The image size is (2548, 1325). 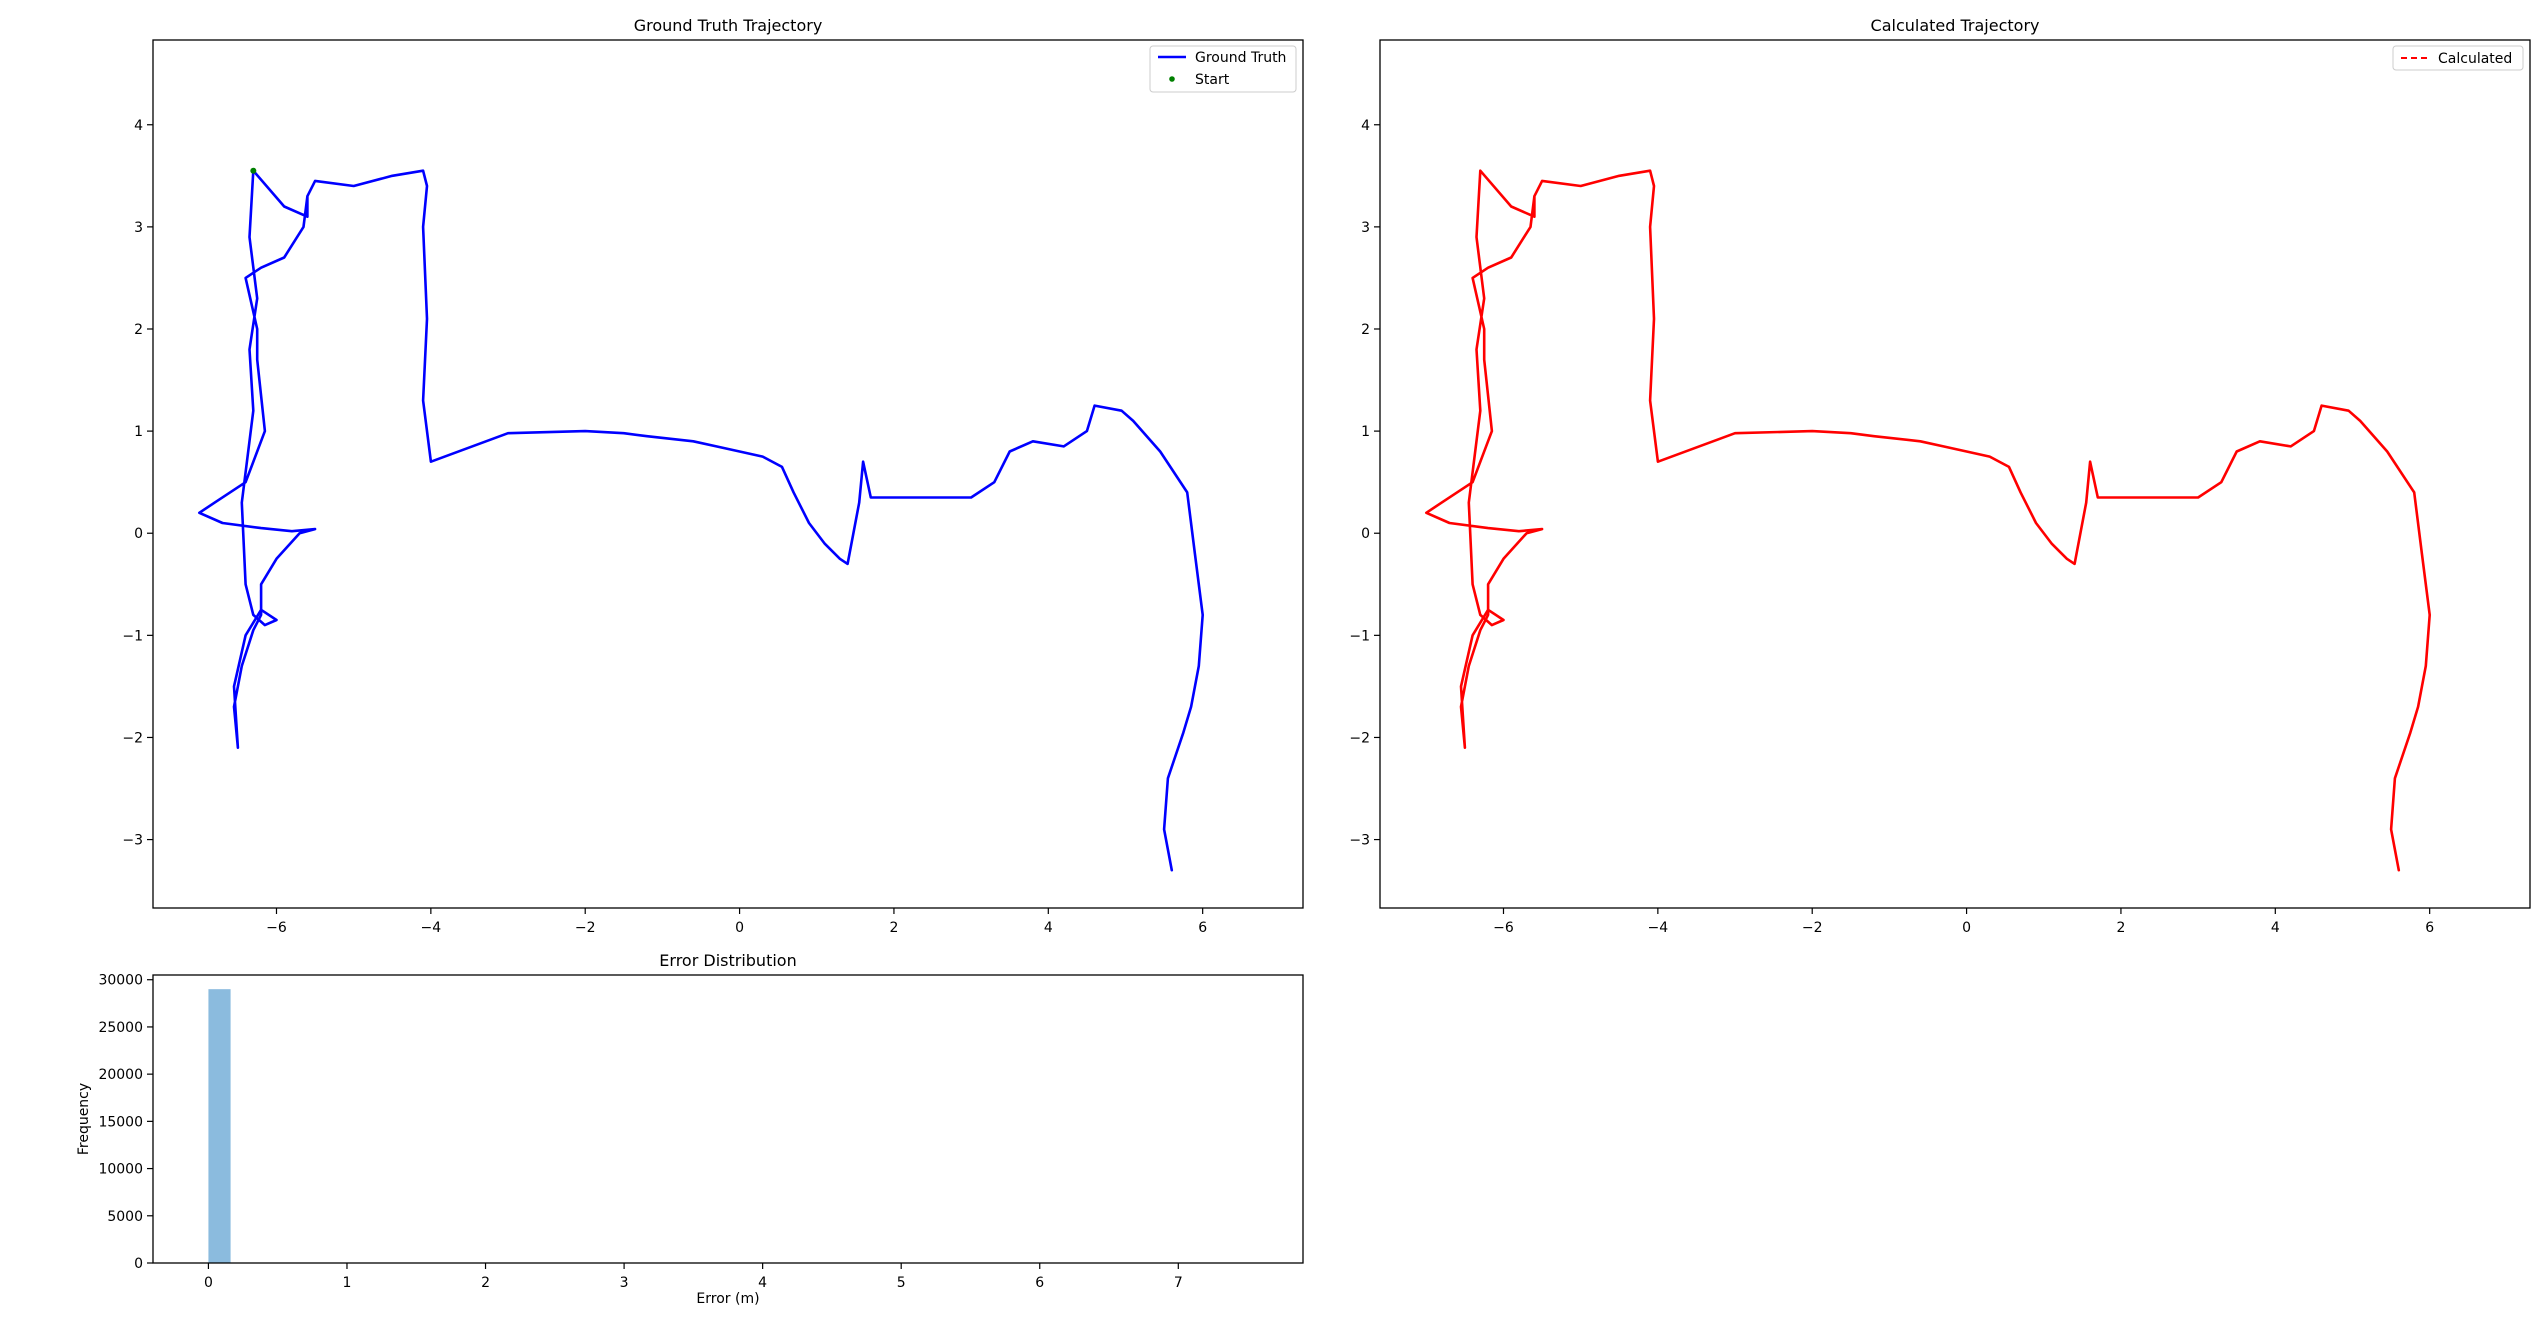 What do you see at coordinates (1658, 928) in the screenshot?
I see `calculated-x-tick-label: −4` at bounding box center [1658, 928].